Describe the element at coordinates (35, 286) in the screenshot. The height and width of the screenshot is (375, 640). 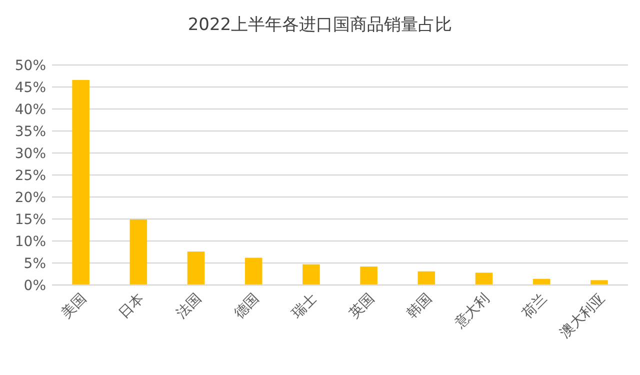
I see `y-tick-label: 0%` at that location.